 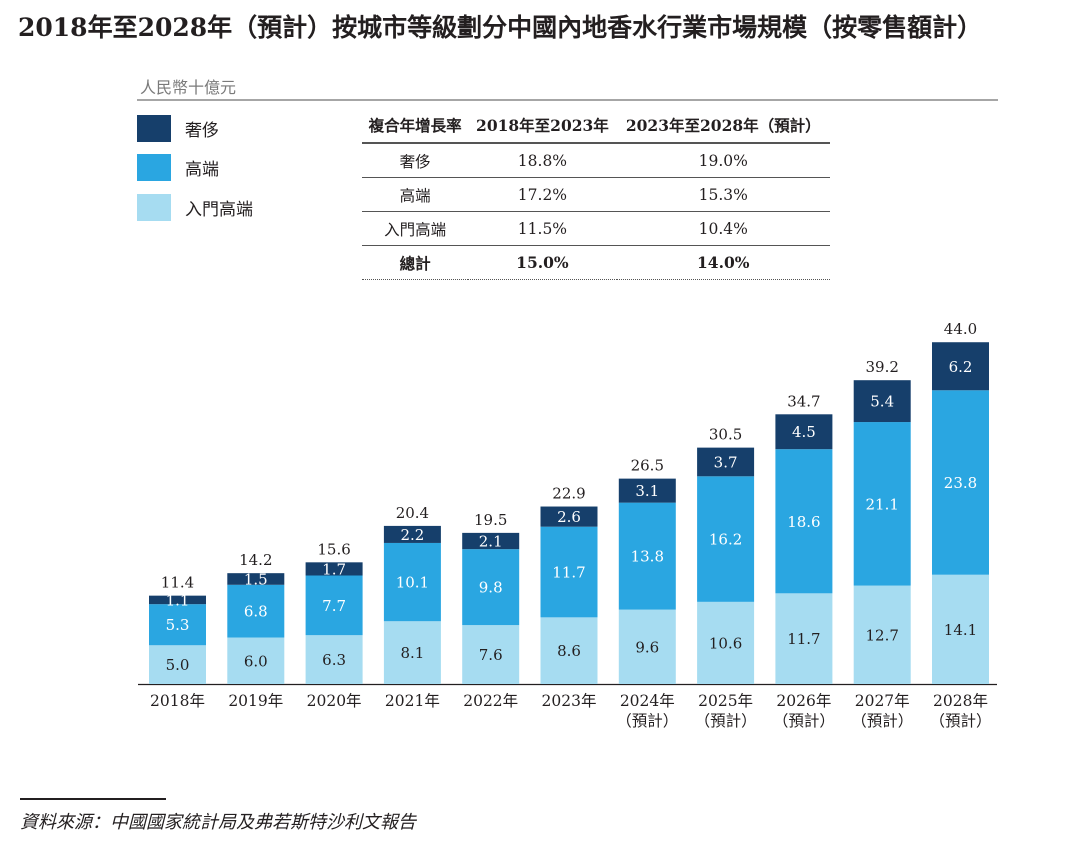 What do you see at coordinates (177, 583) in the screenshot?
I see `total-label: 11.4` at bounding box center [177, 583].